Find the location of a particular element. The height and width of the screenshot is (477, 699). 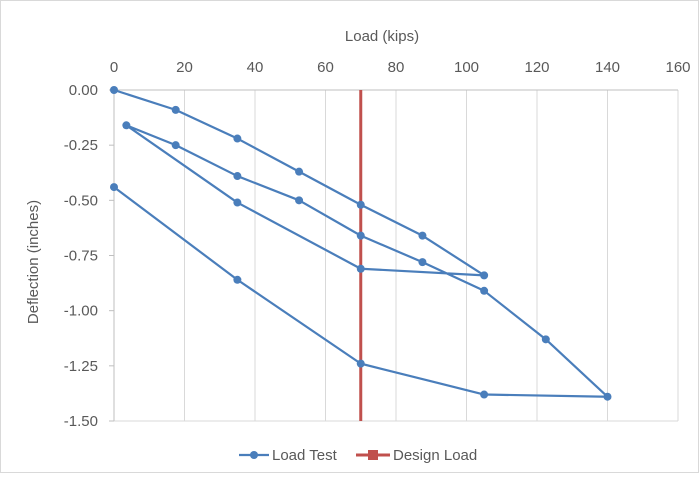

legend: Load Test Design Load is located at coordinates (358, 455).